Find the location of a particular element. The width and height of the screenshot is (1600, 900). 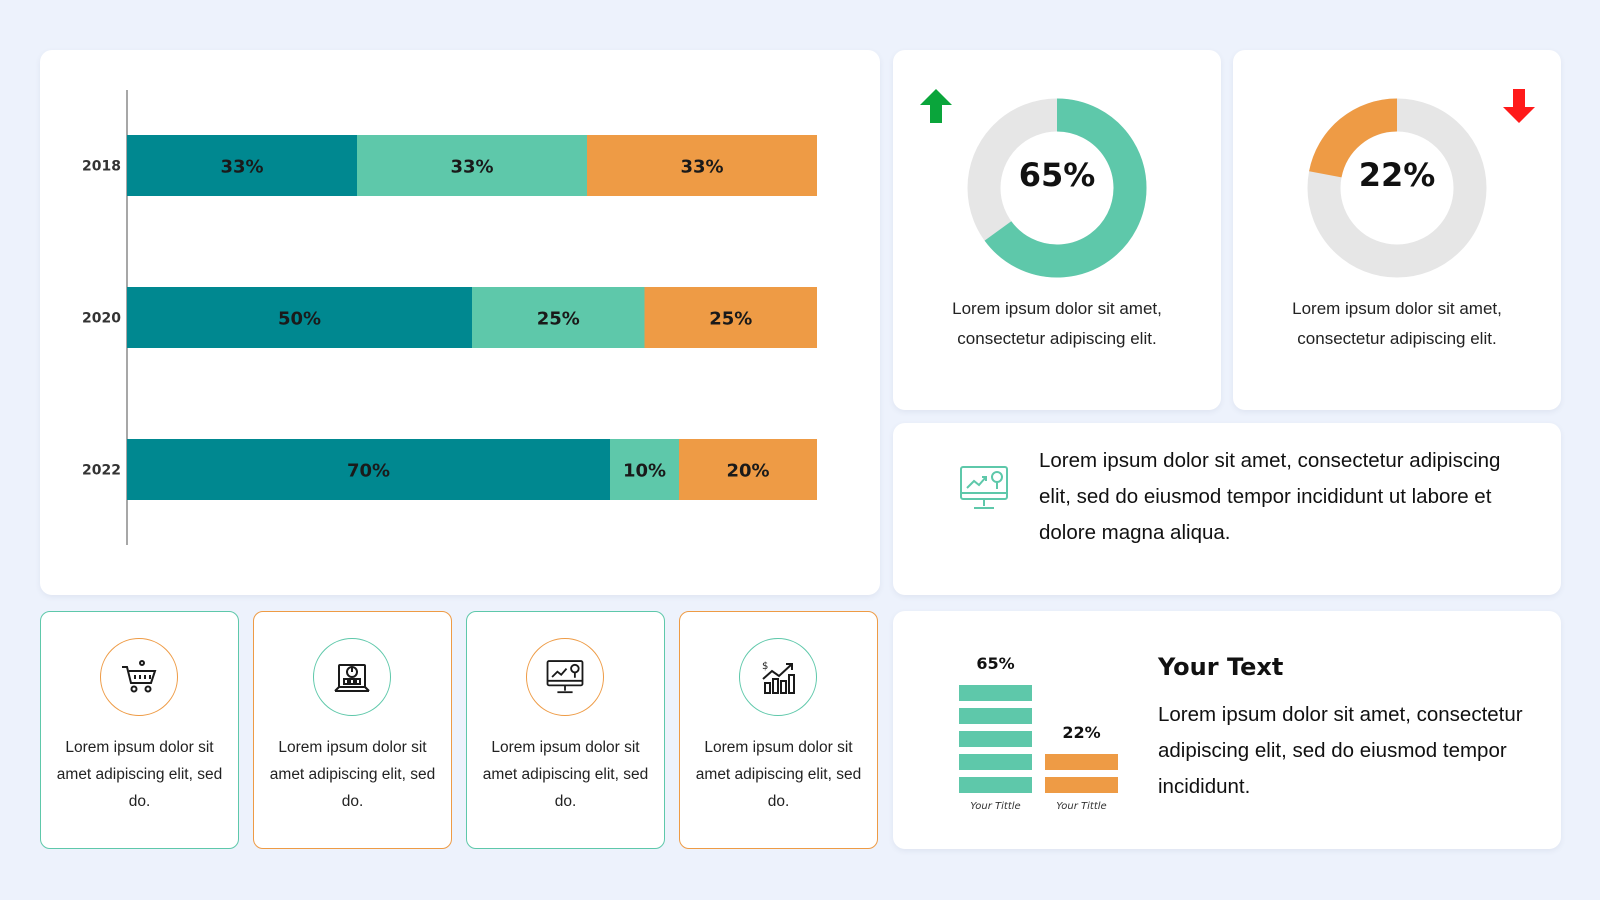

donut-chart-up: 65% is located at coordinates (1057, 188).